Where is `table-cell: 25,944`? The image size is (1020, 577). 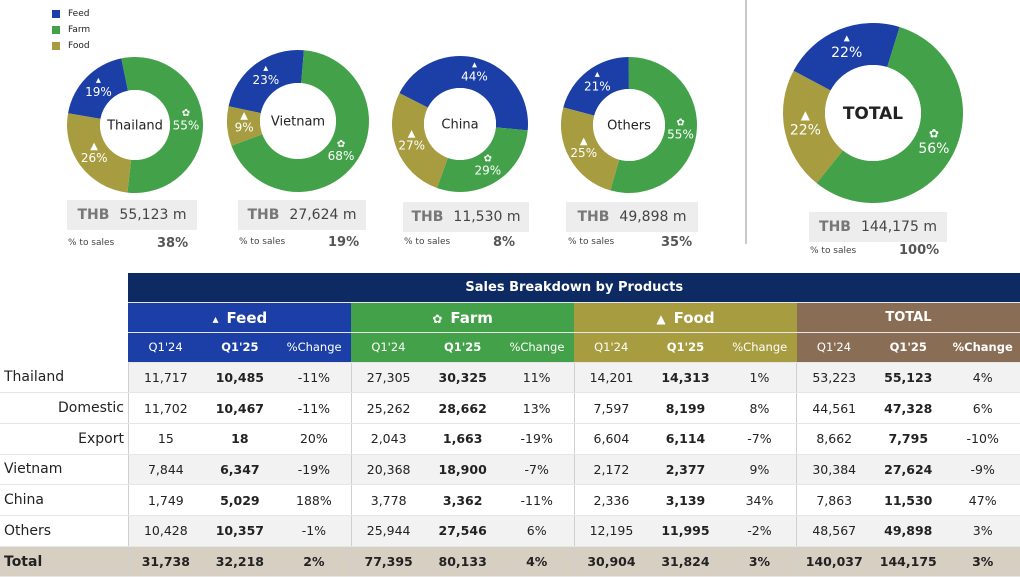 table-cell: 25,944 is located at coordinates (388, 531).